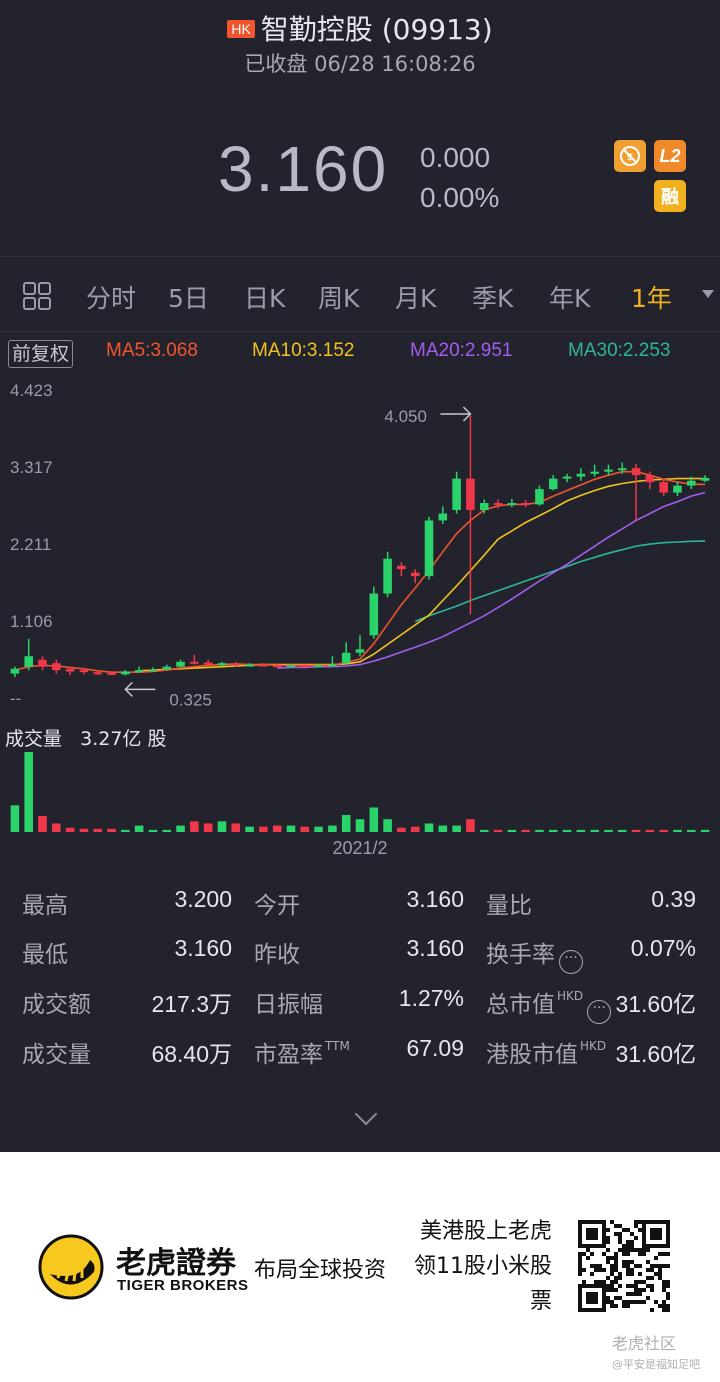  What do you see at coordinates (188, 298) in the screenshot?
I see `tab-5day: 5日` at bounding box center [188, 298].